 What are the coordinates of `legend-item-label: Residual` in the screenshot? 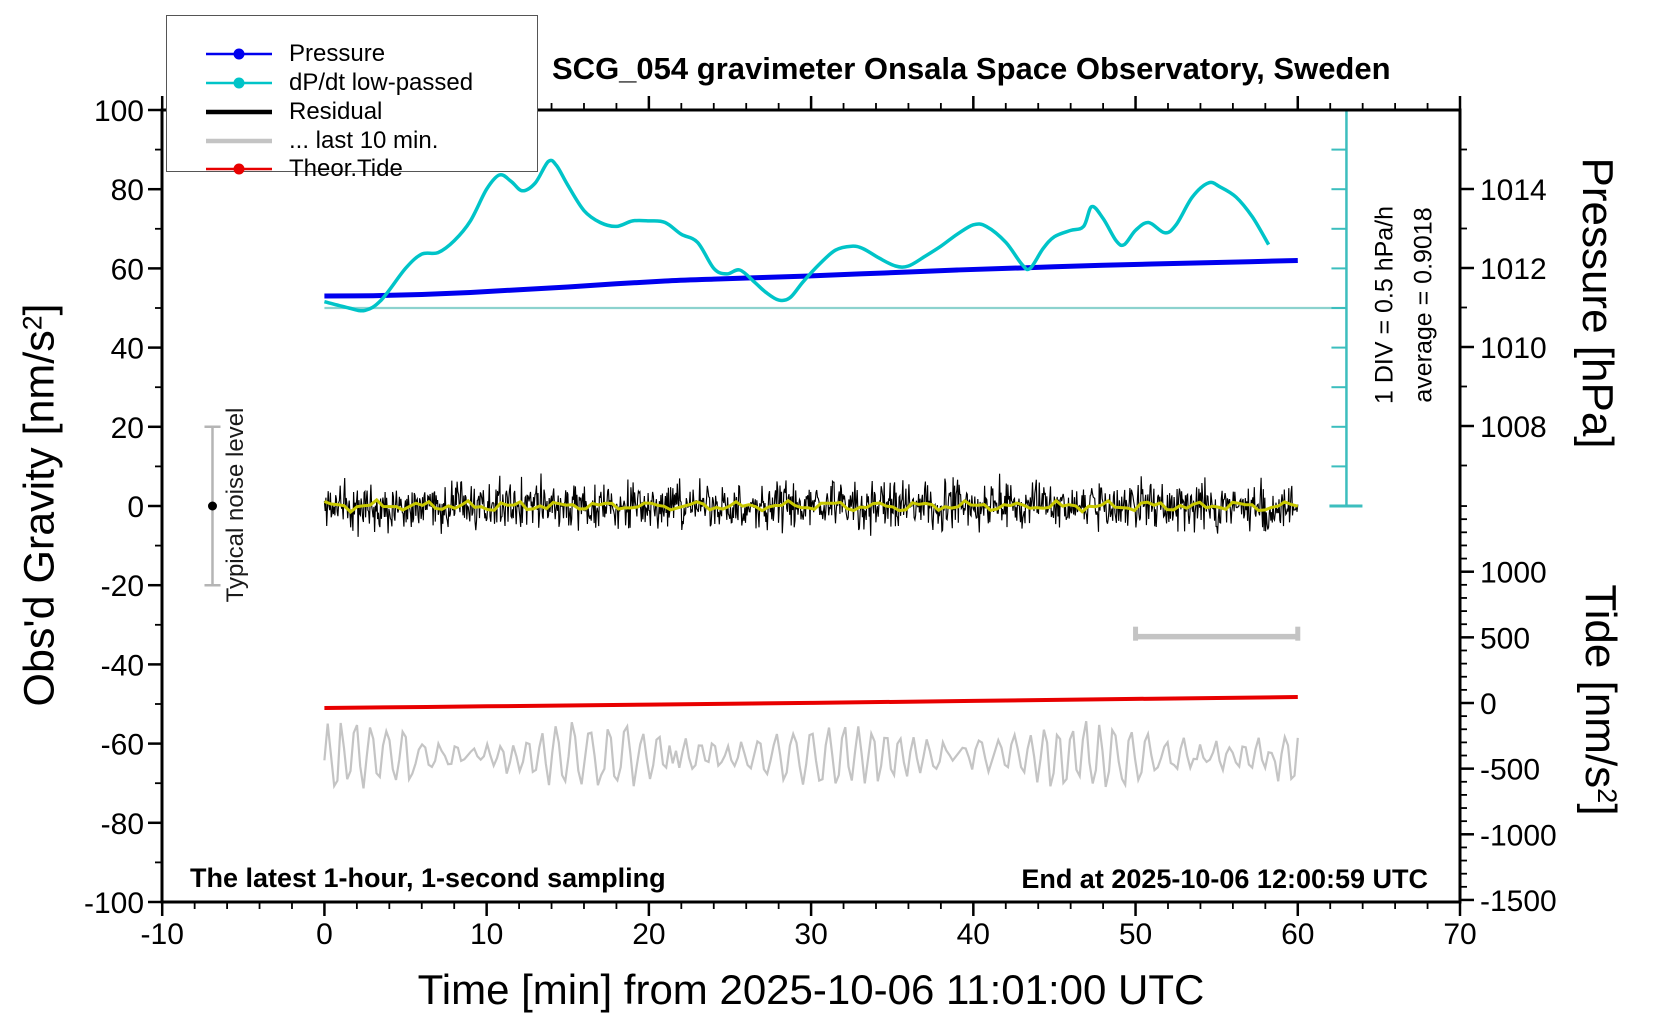 It's located at (336, 111).